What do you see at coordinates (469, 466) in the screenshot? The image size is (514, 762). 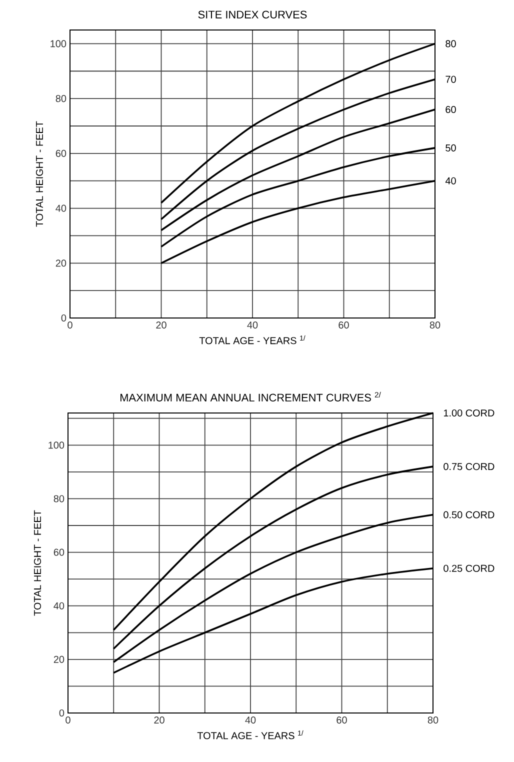 I see `series-label: 0.75 CORD` at bounding box center [469, 466].